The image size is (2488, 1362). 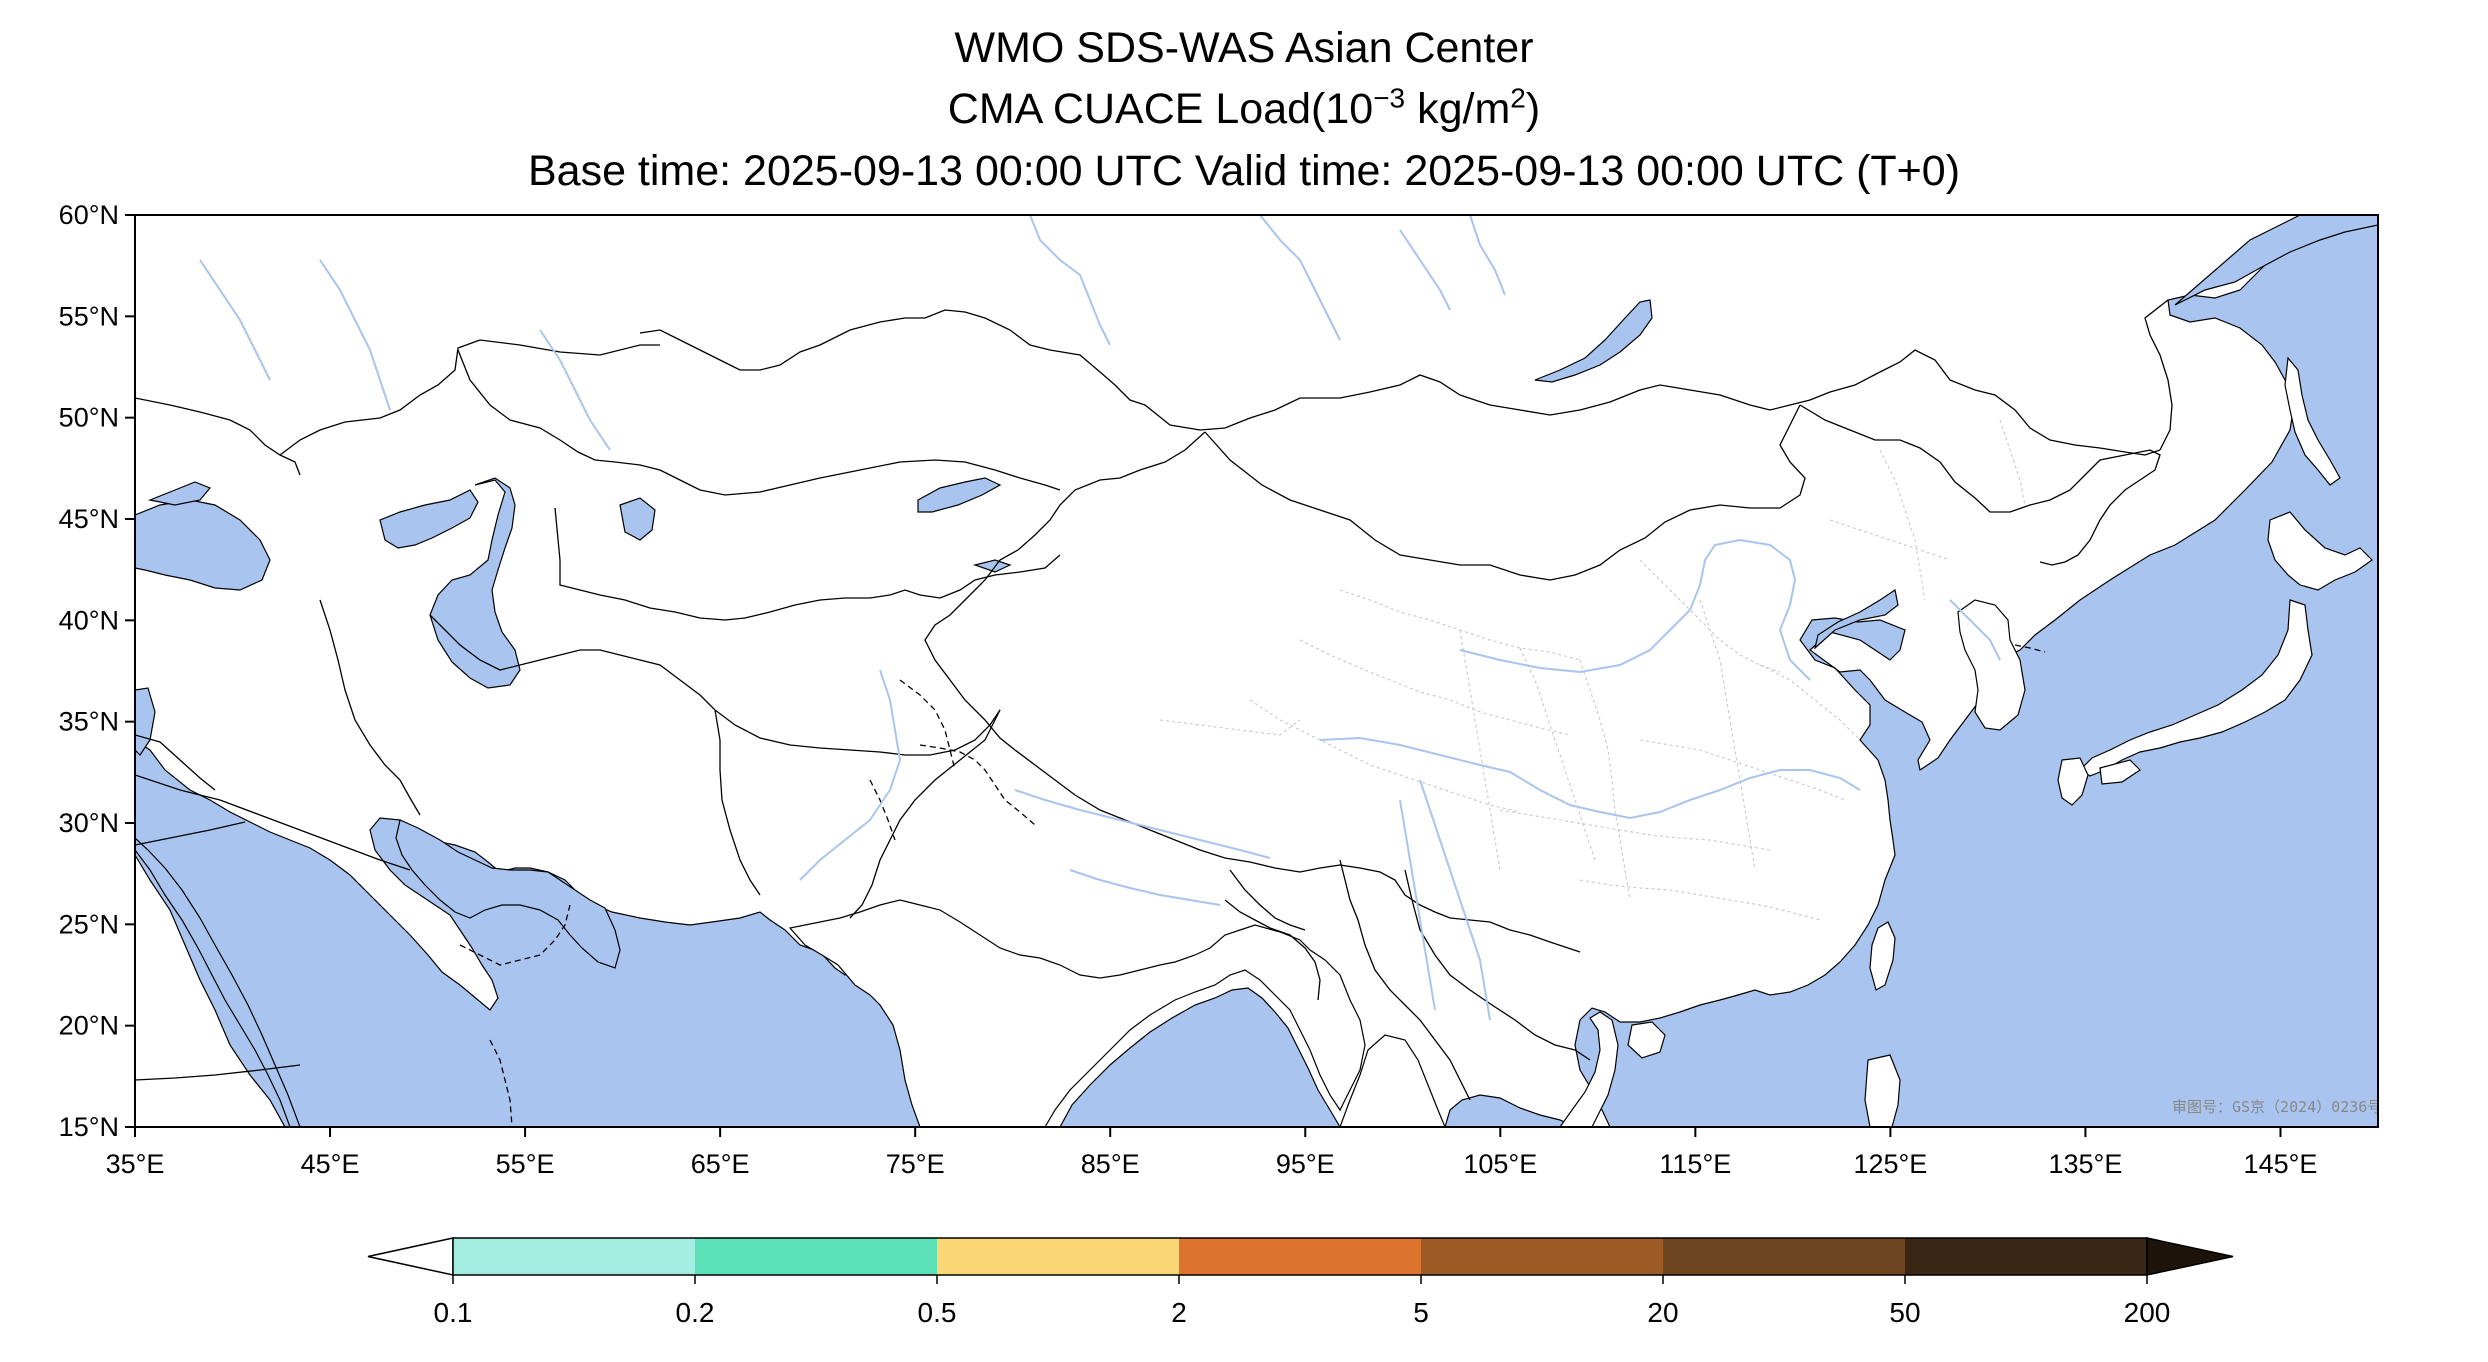 I want to click on longitude-tick-label: 135°E, so click(x=2086, y=1164).